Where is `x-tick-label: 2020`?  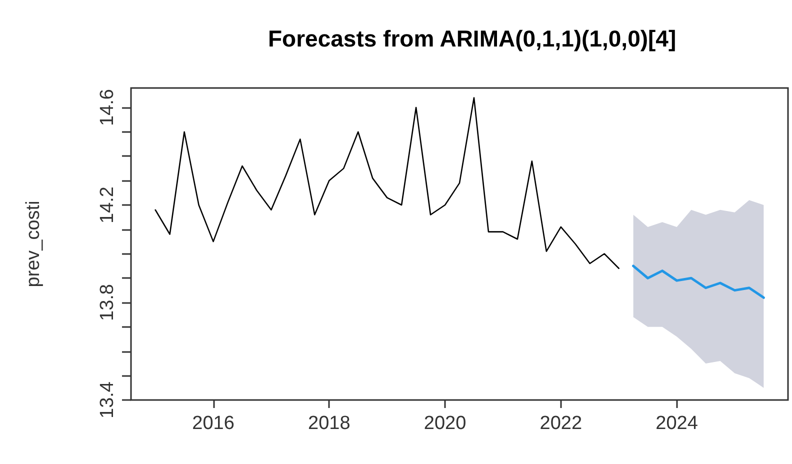 x-tick-label: 2020 is located at coordinates (445, 423).